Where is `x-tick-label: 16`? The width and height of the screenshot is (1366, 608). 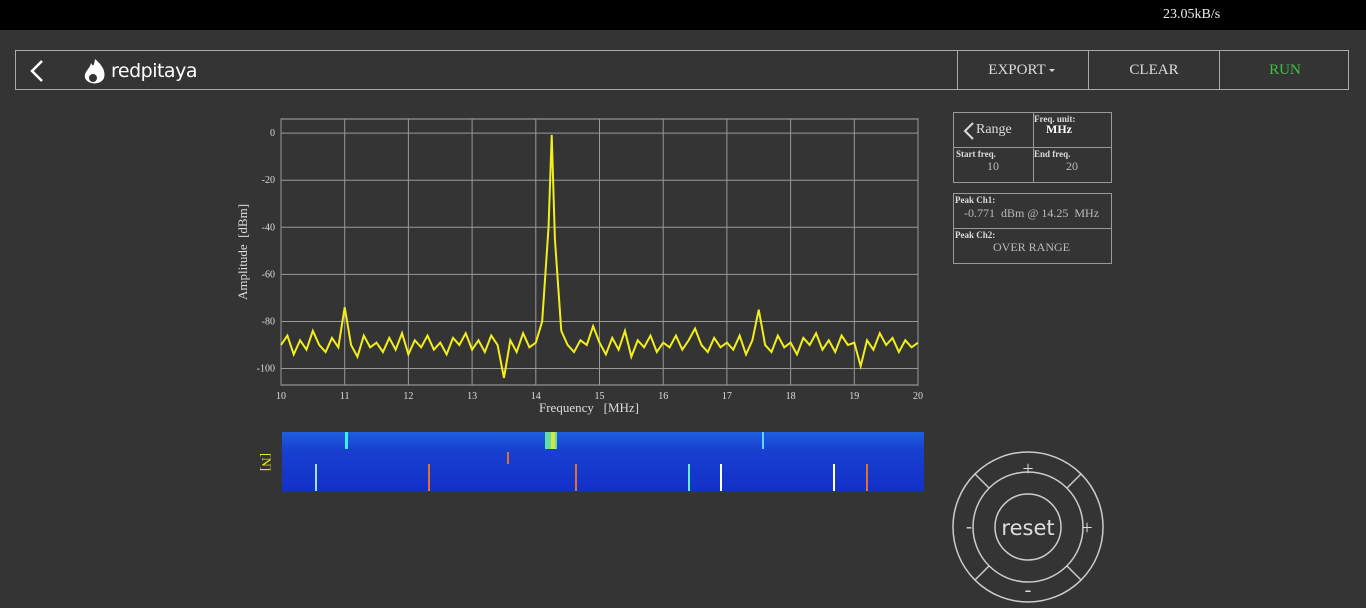
x-tick-label: 16 is located at coordinates (663, 396).